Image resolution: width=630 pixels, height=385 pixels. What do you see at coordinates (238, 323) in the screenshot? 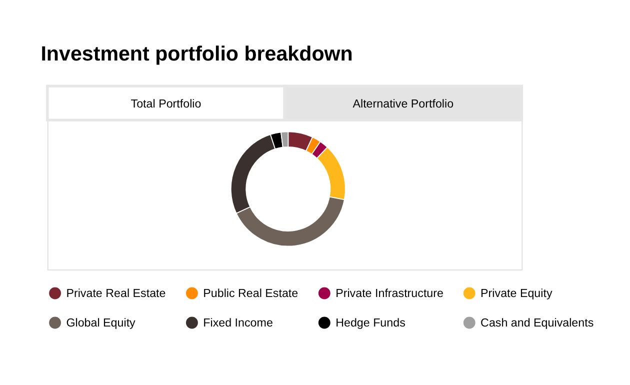
I see `legend-label: Fixed Income` at bounding box center [238, 323].